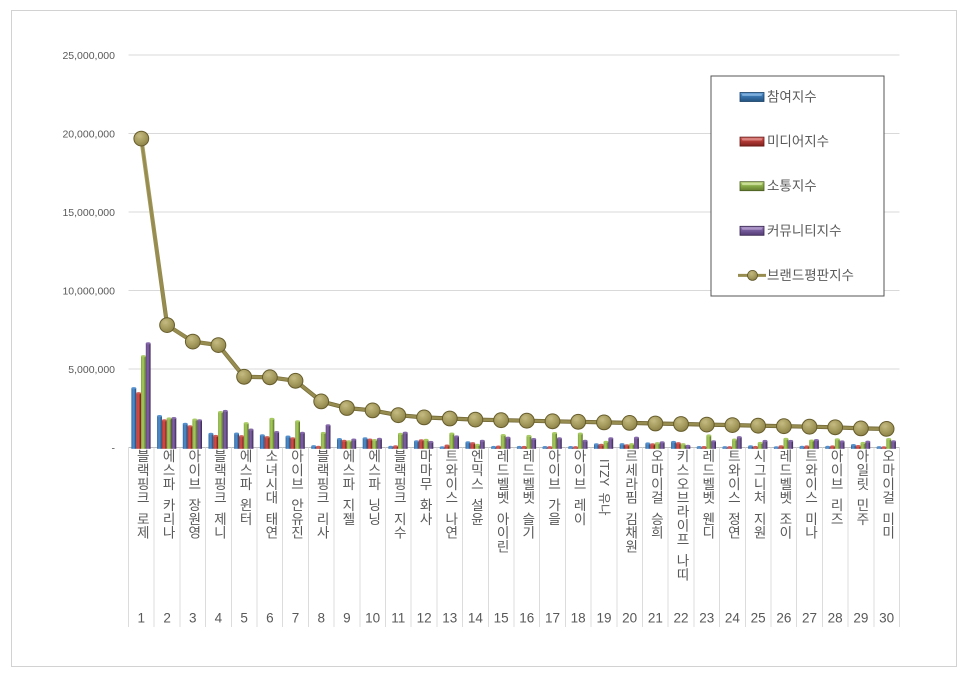  Describe the element at coordinates (321, 618) in the screenshot. I see `svg-text: 8` at that location.